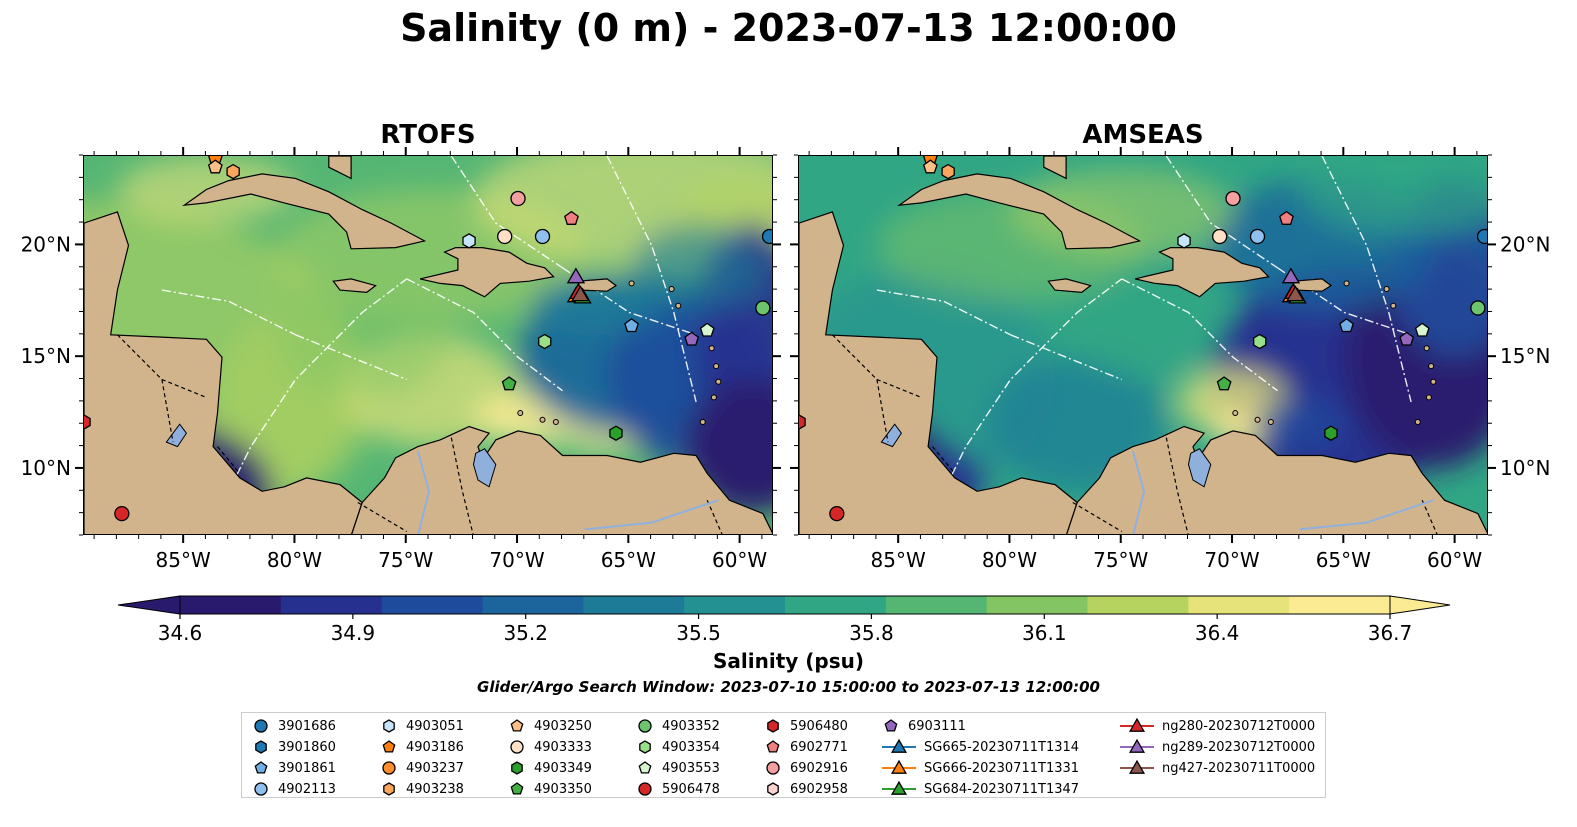 The width and height of the screenshot is (1577, 827). What do you see at coordinates (1202, 272) in the screenshot?
I see `land-hispaniola` at bounding box center [1202, 272].